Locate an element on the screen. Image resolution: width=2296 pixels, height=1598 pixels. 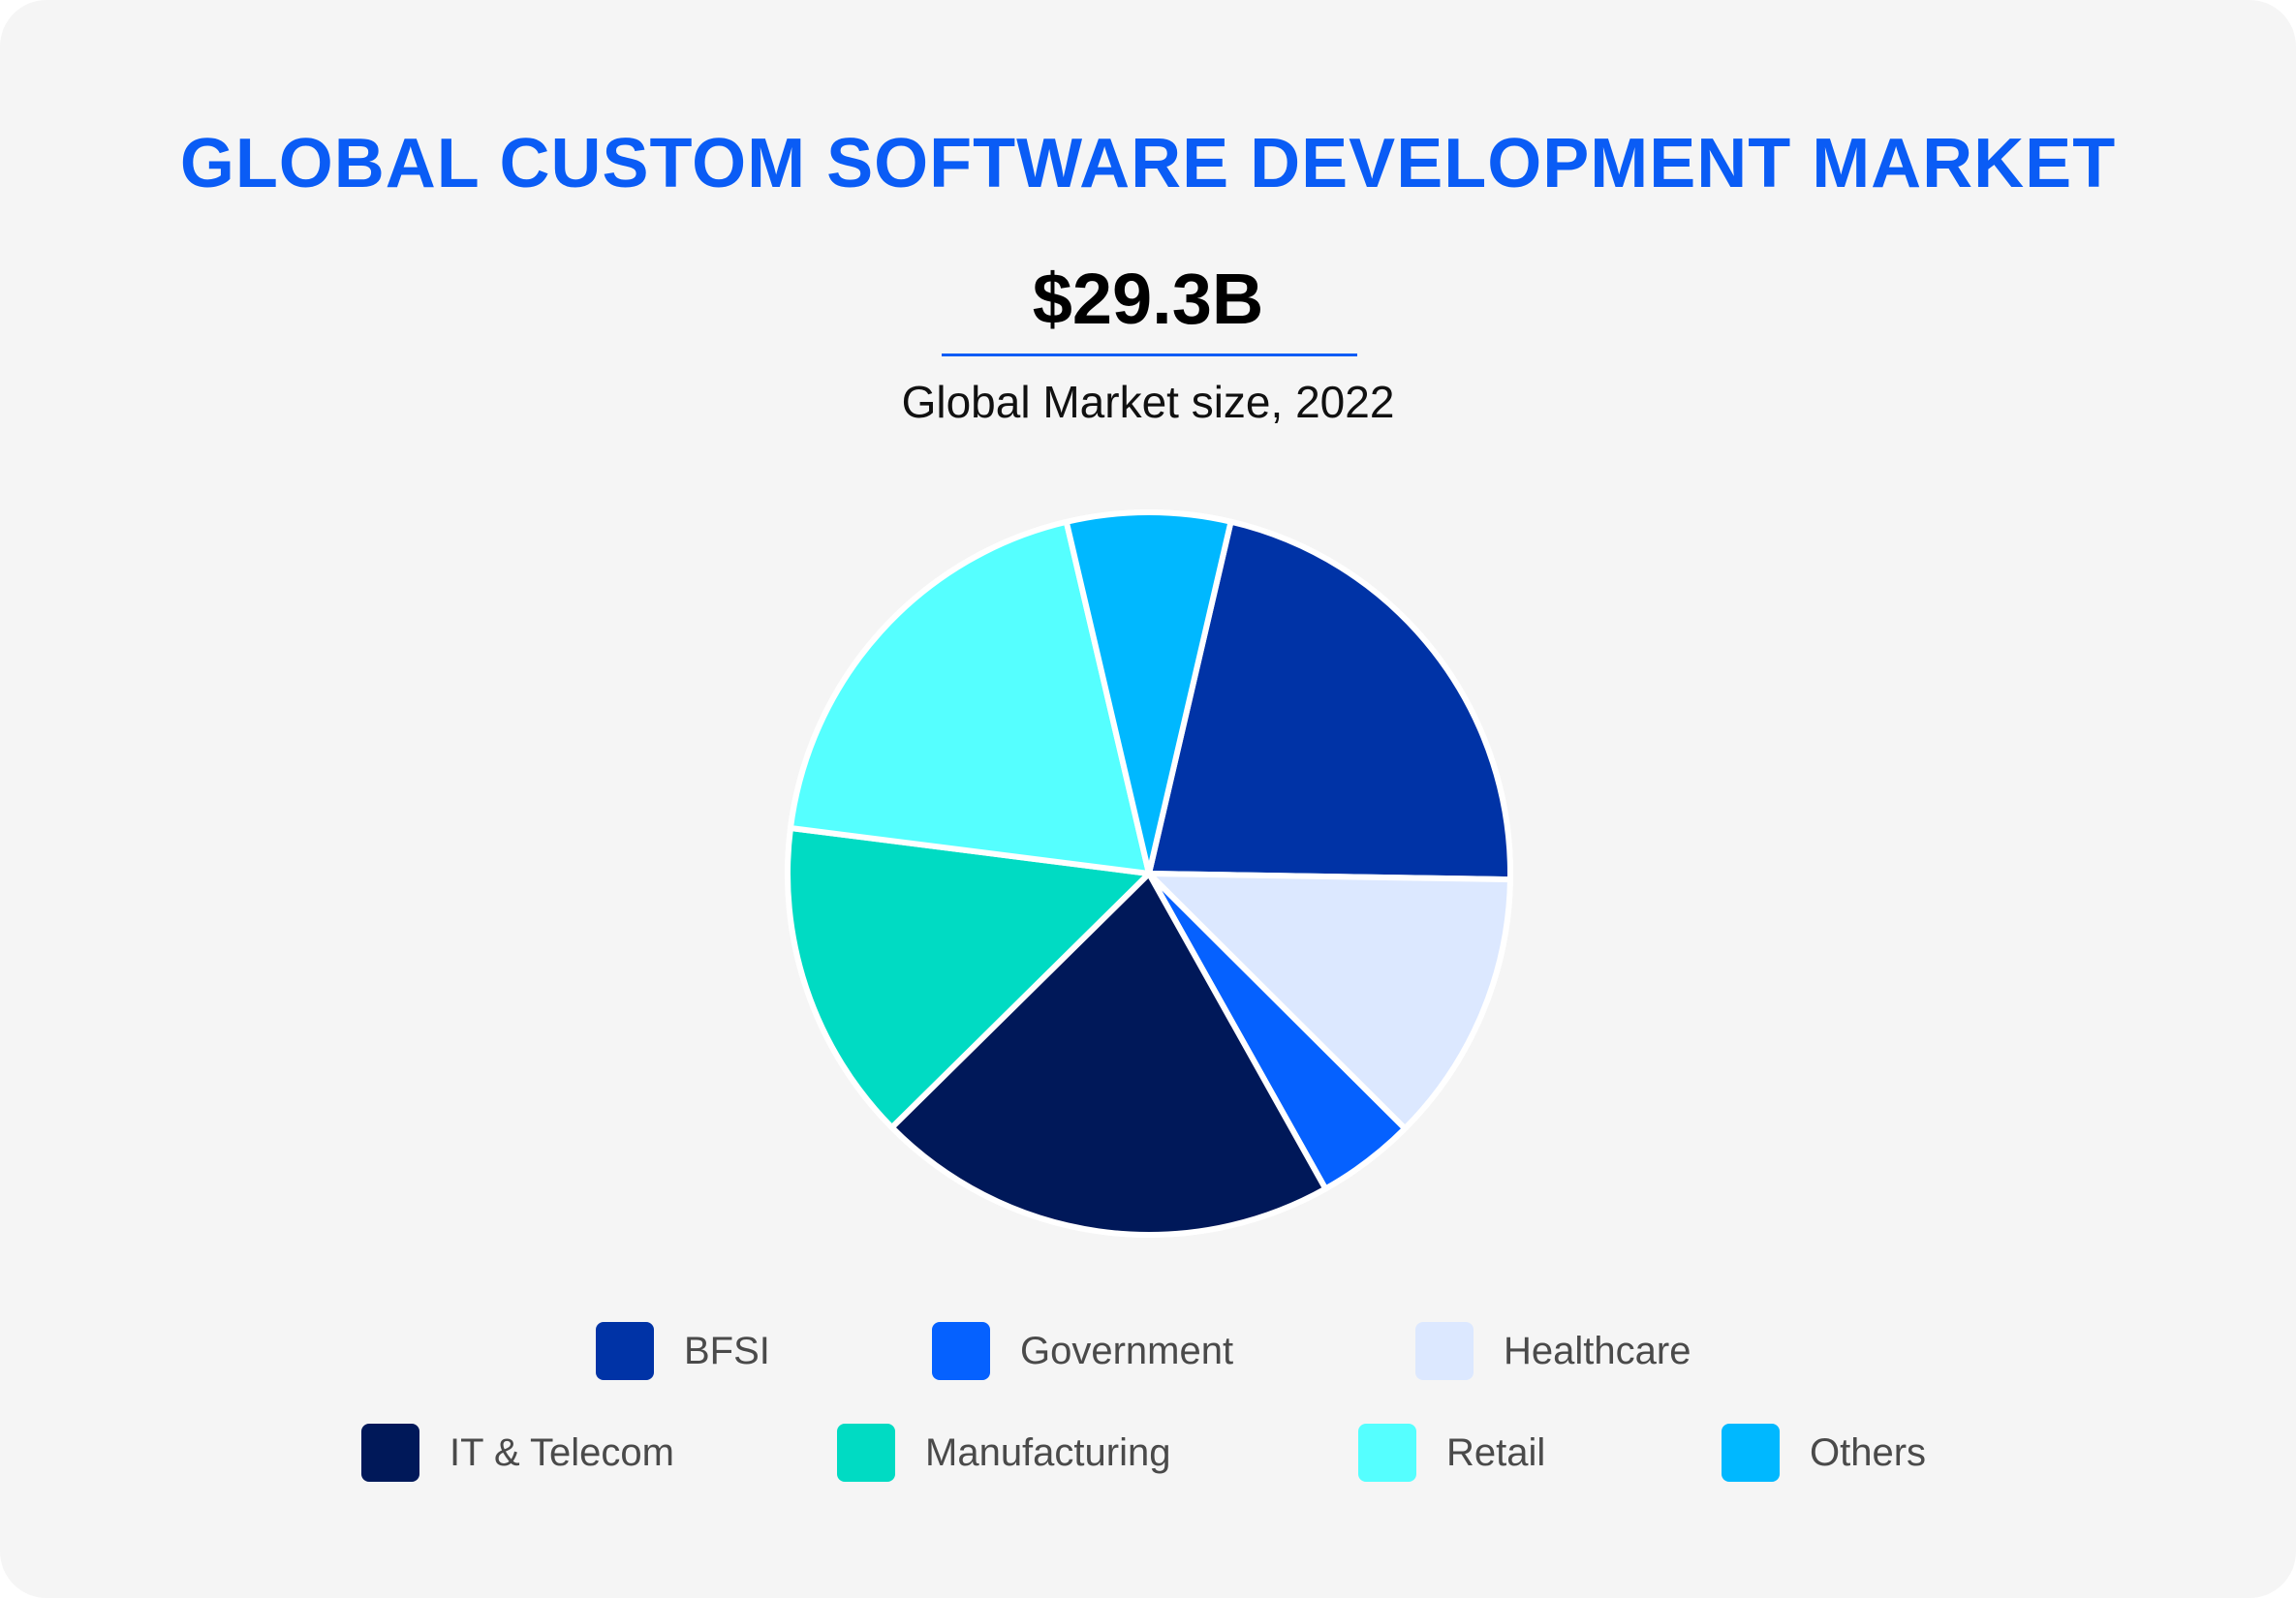
legend-item-bfsi: BFSI is located at coordinates (683, 1351).